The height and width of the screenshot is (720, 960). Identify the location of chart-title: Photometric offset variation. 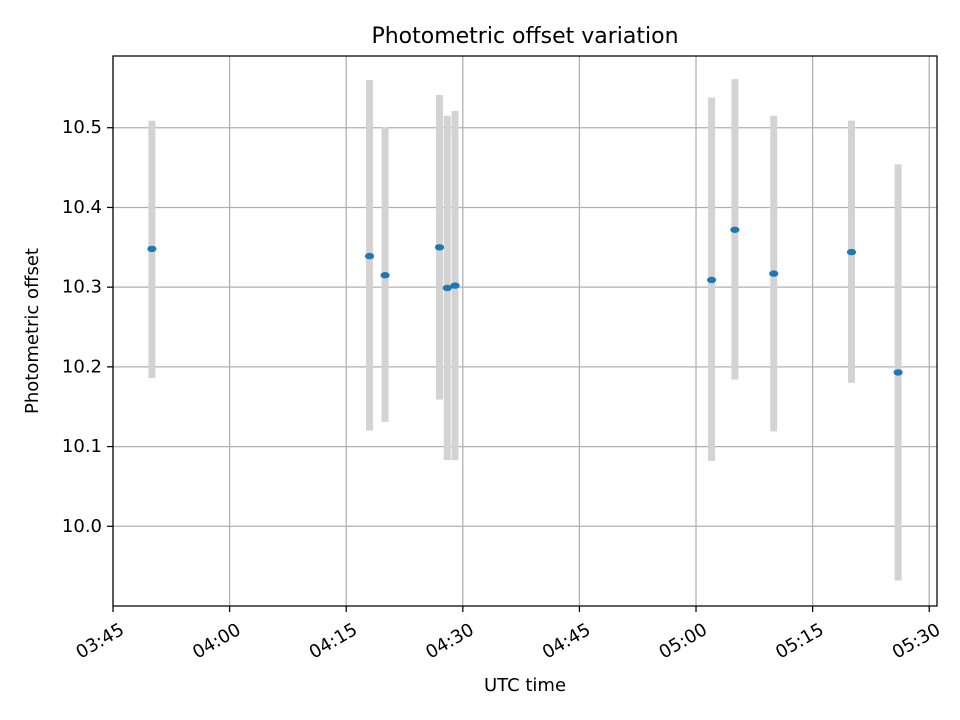
(524, 36).